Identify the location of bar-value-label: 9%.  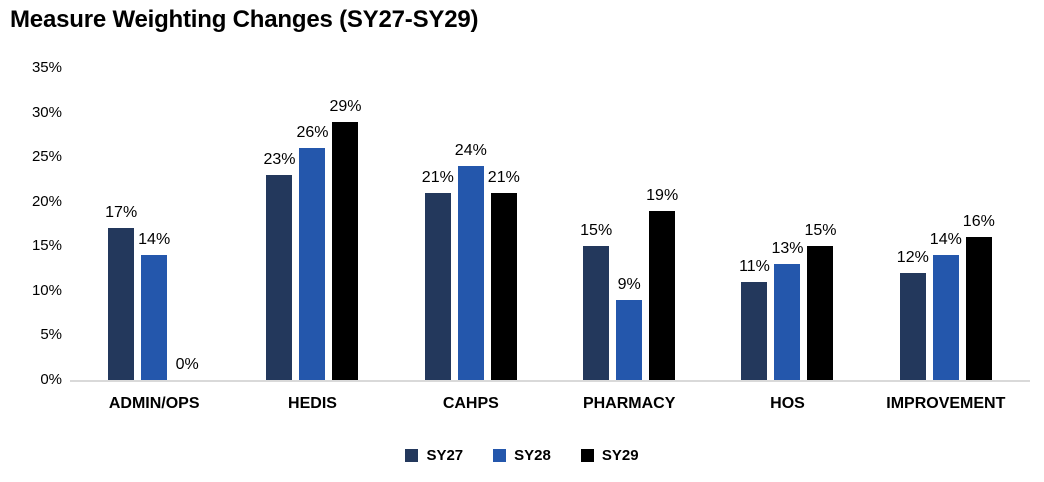
(629, 284).